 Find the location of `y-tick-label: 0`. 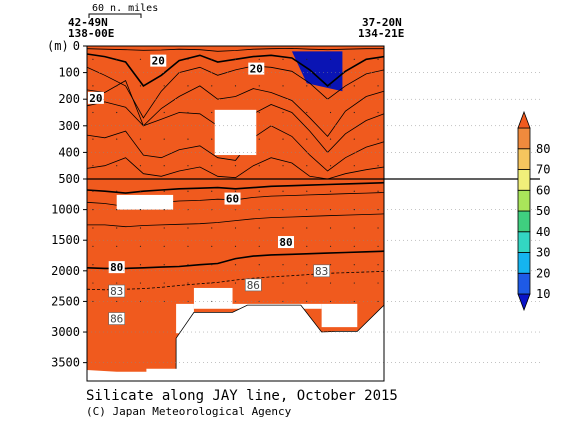

y-tick-label: 0 is located at coordinates (76, 46).